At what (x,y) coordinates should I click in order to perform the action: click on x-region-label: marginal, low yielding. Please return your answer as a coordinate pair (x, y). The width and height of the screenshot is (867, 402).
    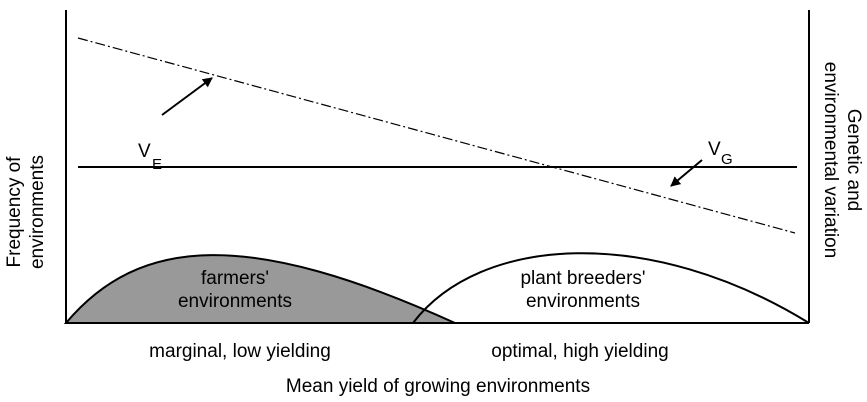
    Looking at the image, I should click on (240, 351).